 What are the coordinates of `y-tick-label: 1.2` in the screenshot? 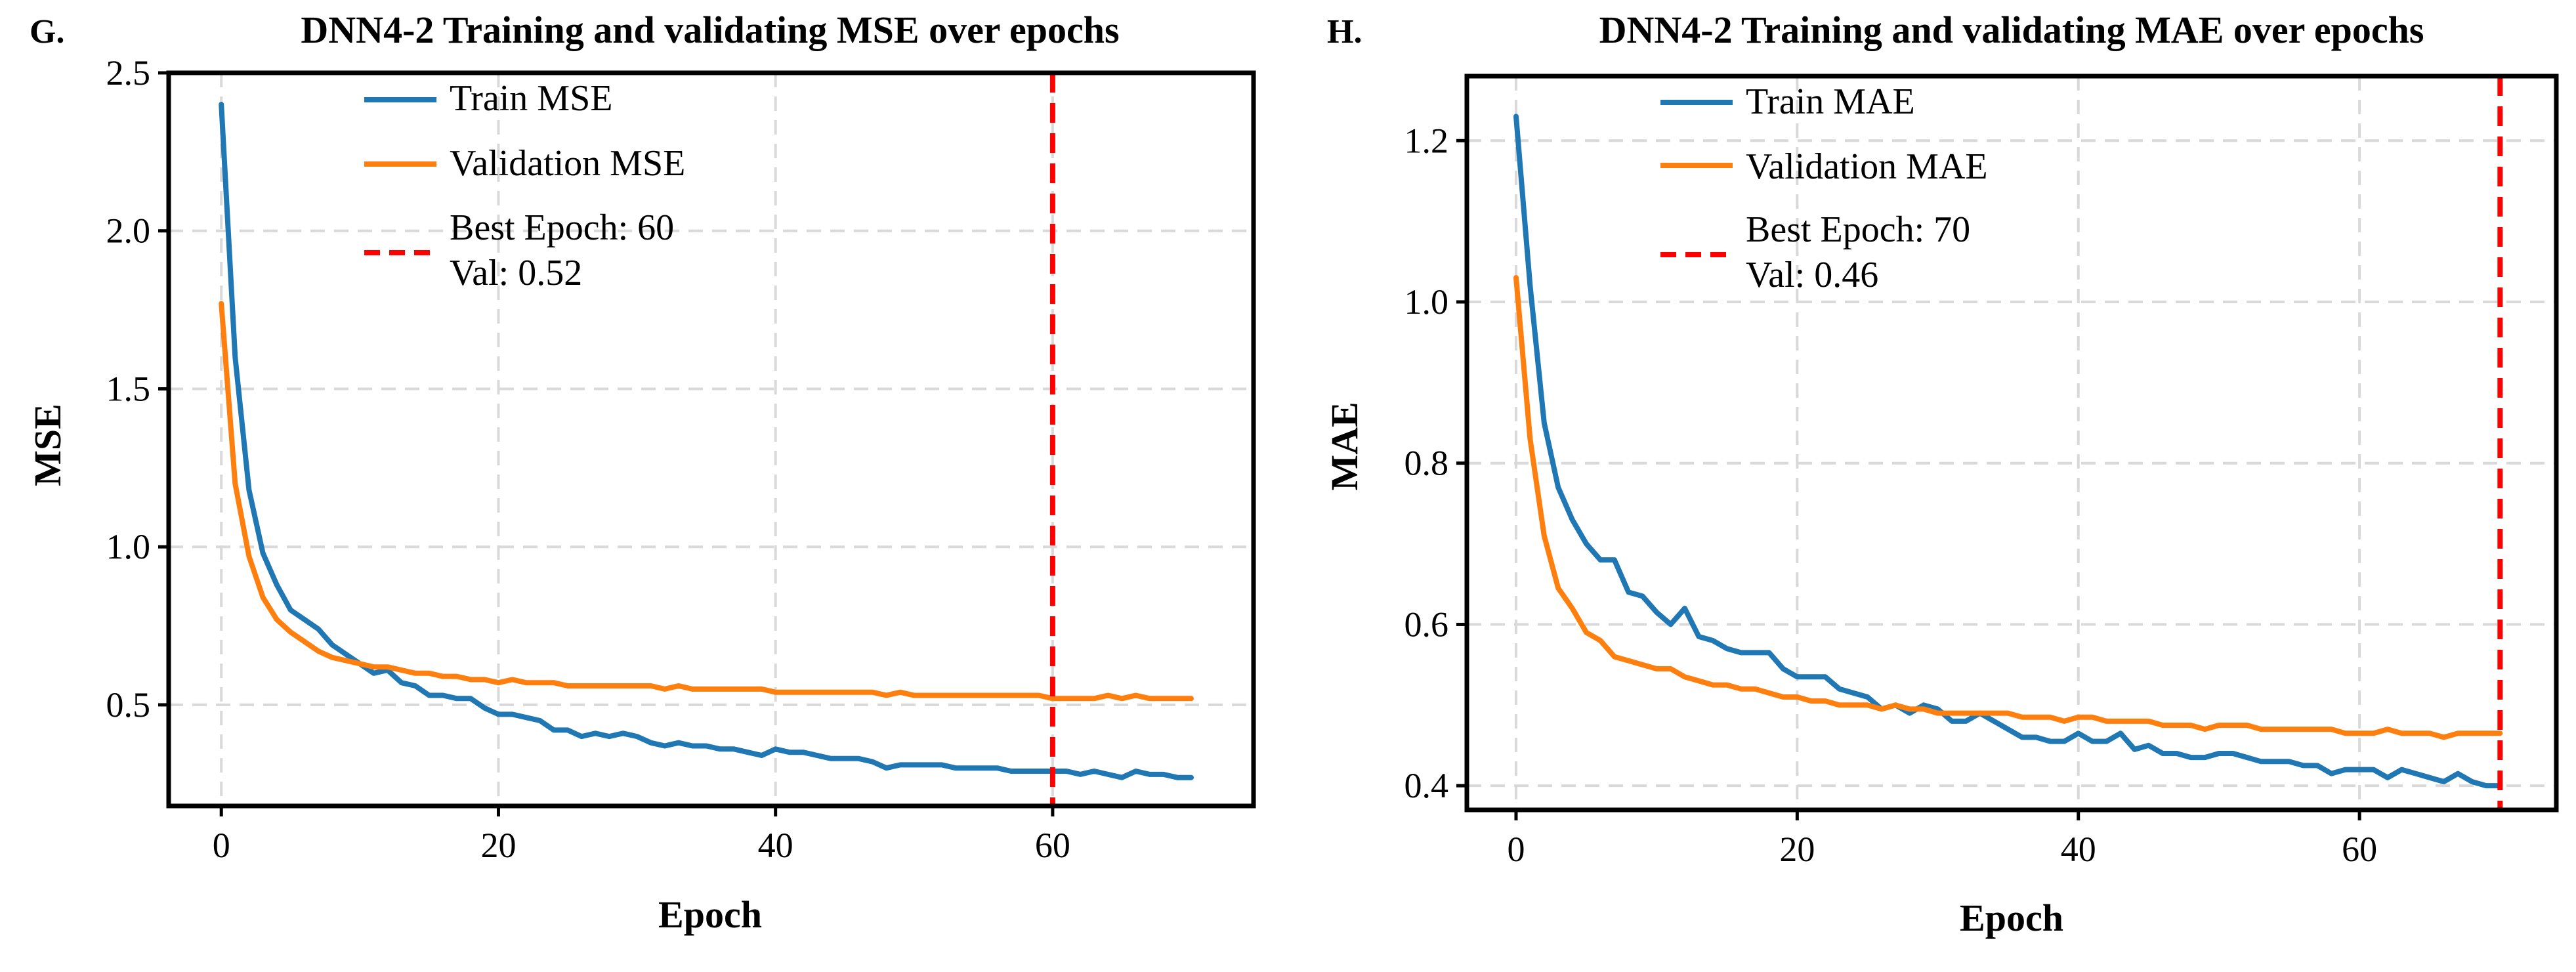 It's located at (1426, 141).